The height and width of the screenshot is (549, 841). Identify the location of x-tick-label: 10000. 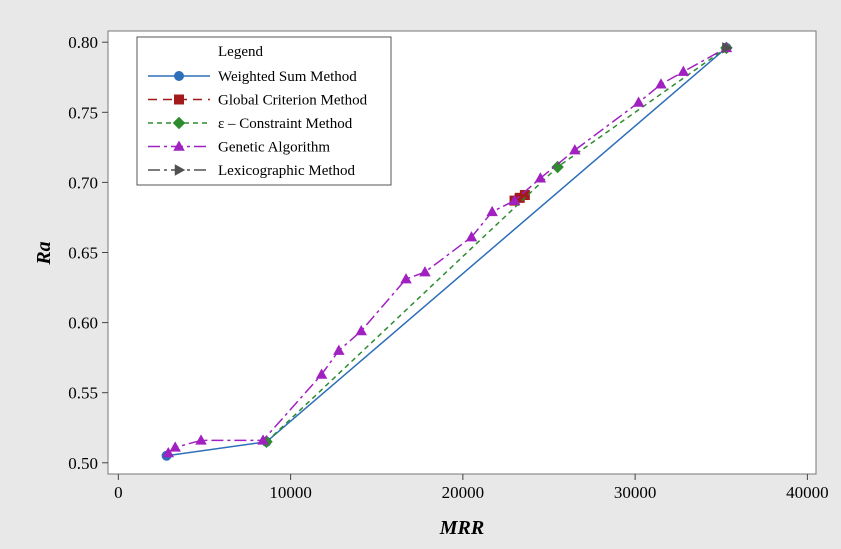
(290, 492).